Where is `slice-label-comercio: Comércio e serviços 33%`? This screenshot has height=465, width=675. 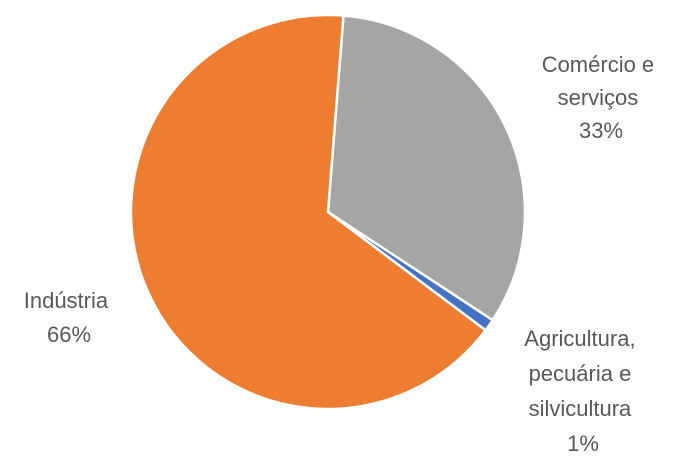
slice-label-comercio: Comércio e serviços 33% is located at coordinates (601, 97).